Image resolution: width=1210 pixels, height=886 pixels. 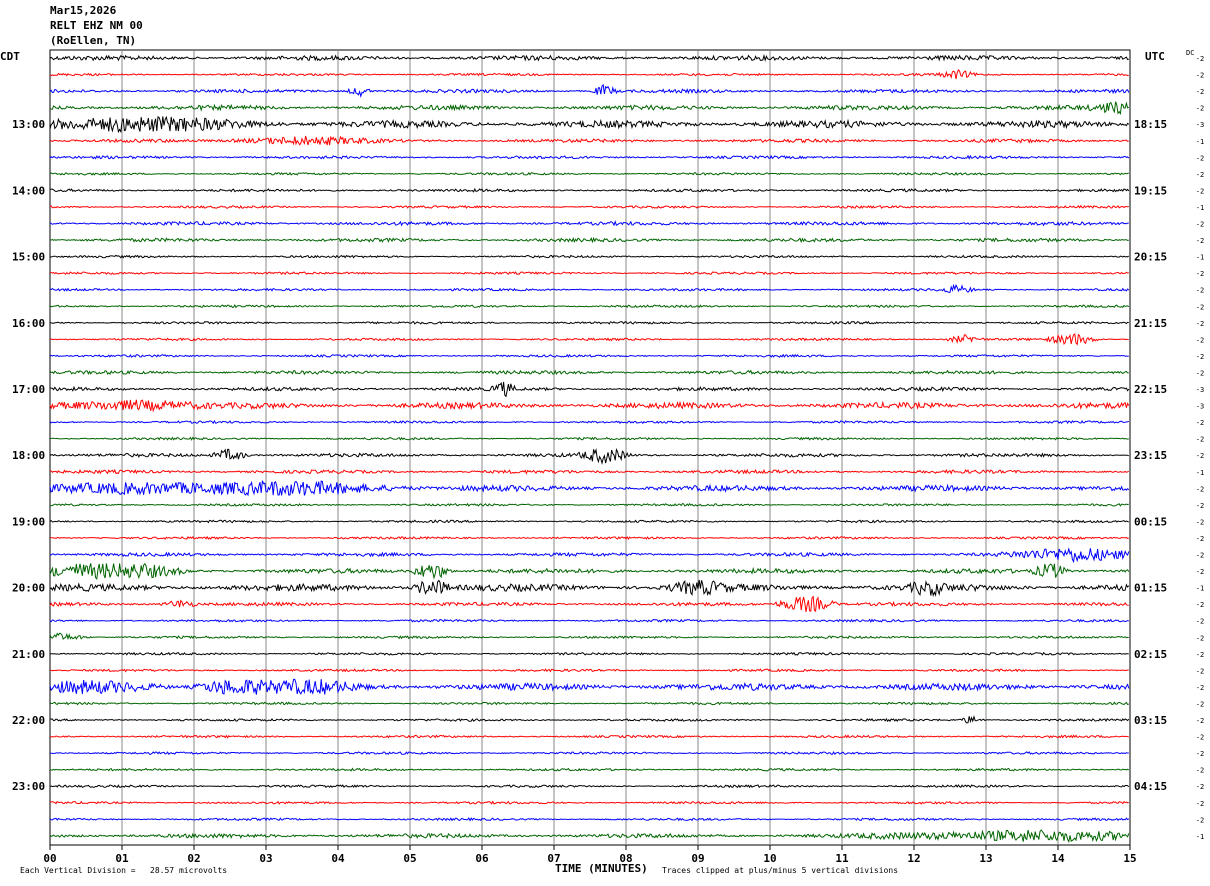 What do you see at coordinates (28, 588) in the screenshot?
I see `hour-label-left: 20:00` at bounding box center [28, 588].